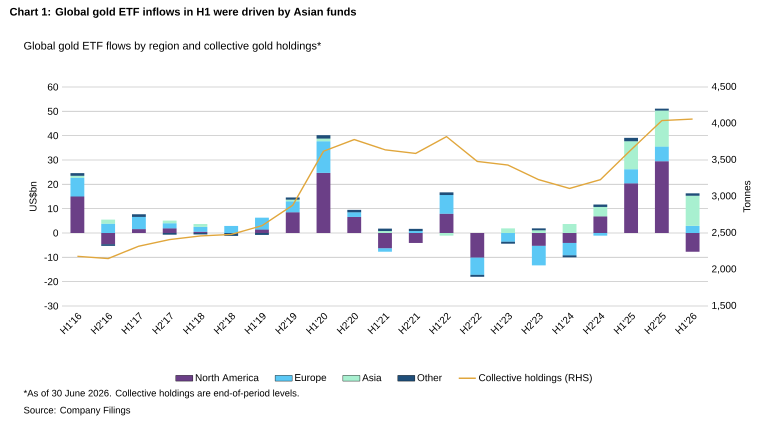  Describe the element at coordinates (51, 306) in the screenshot. I see `y-tick-label: -30` at that location.